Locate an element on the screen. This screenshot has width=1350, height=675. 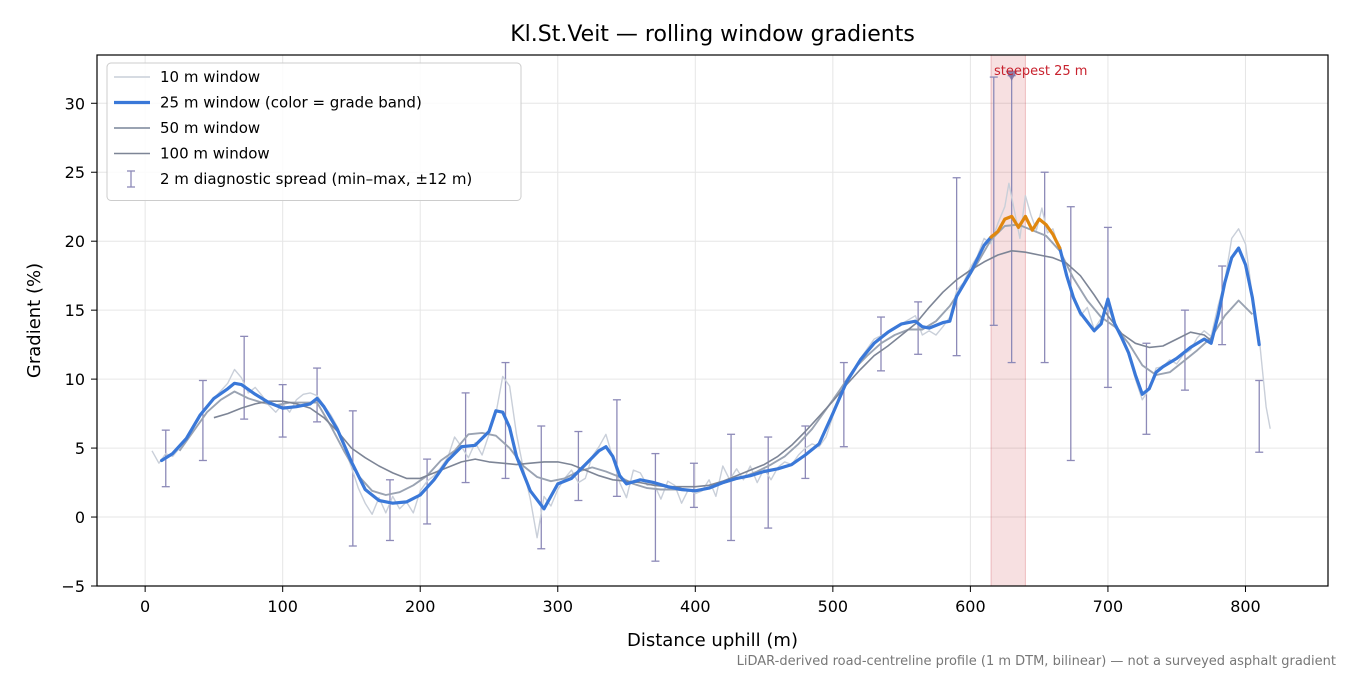
legend-item: 10 m window is located at coordinates (187, 77).